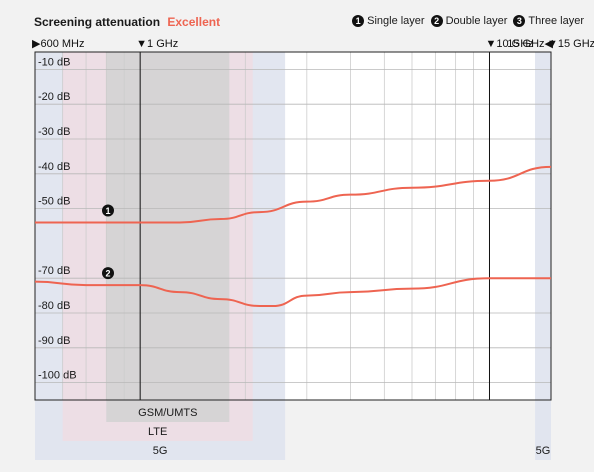  Describe the element at coordinates (54, 132) in the screenshot. I see `y-tick-label: -30 dB` at that location.